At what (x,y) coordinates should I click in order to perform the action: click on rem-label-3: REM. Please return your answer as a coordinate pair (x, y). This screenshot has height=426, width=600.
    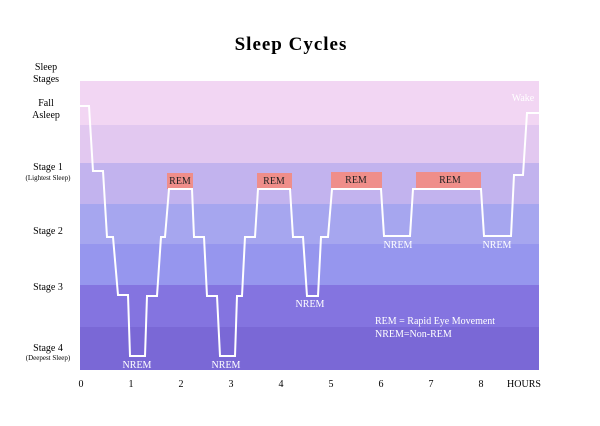
    Looking at the image, I should click on (356, 180).